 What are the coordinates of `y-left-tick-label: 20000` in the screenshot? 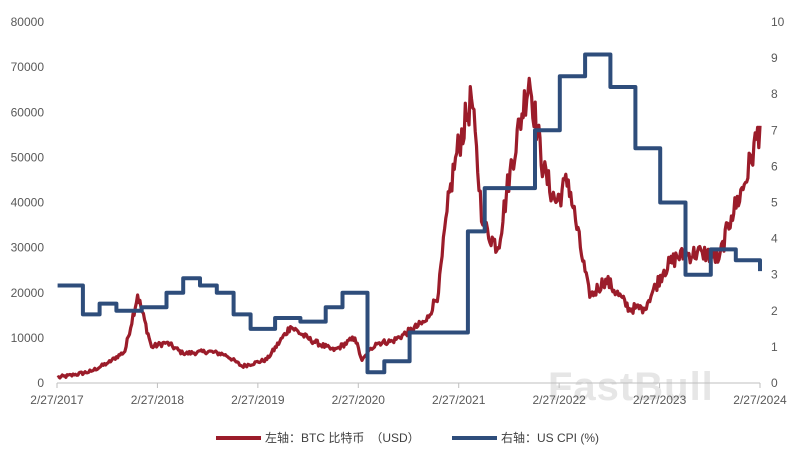 It's located at (28, 293).